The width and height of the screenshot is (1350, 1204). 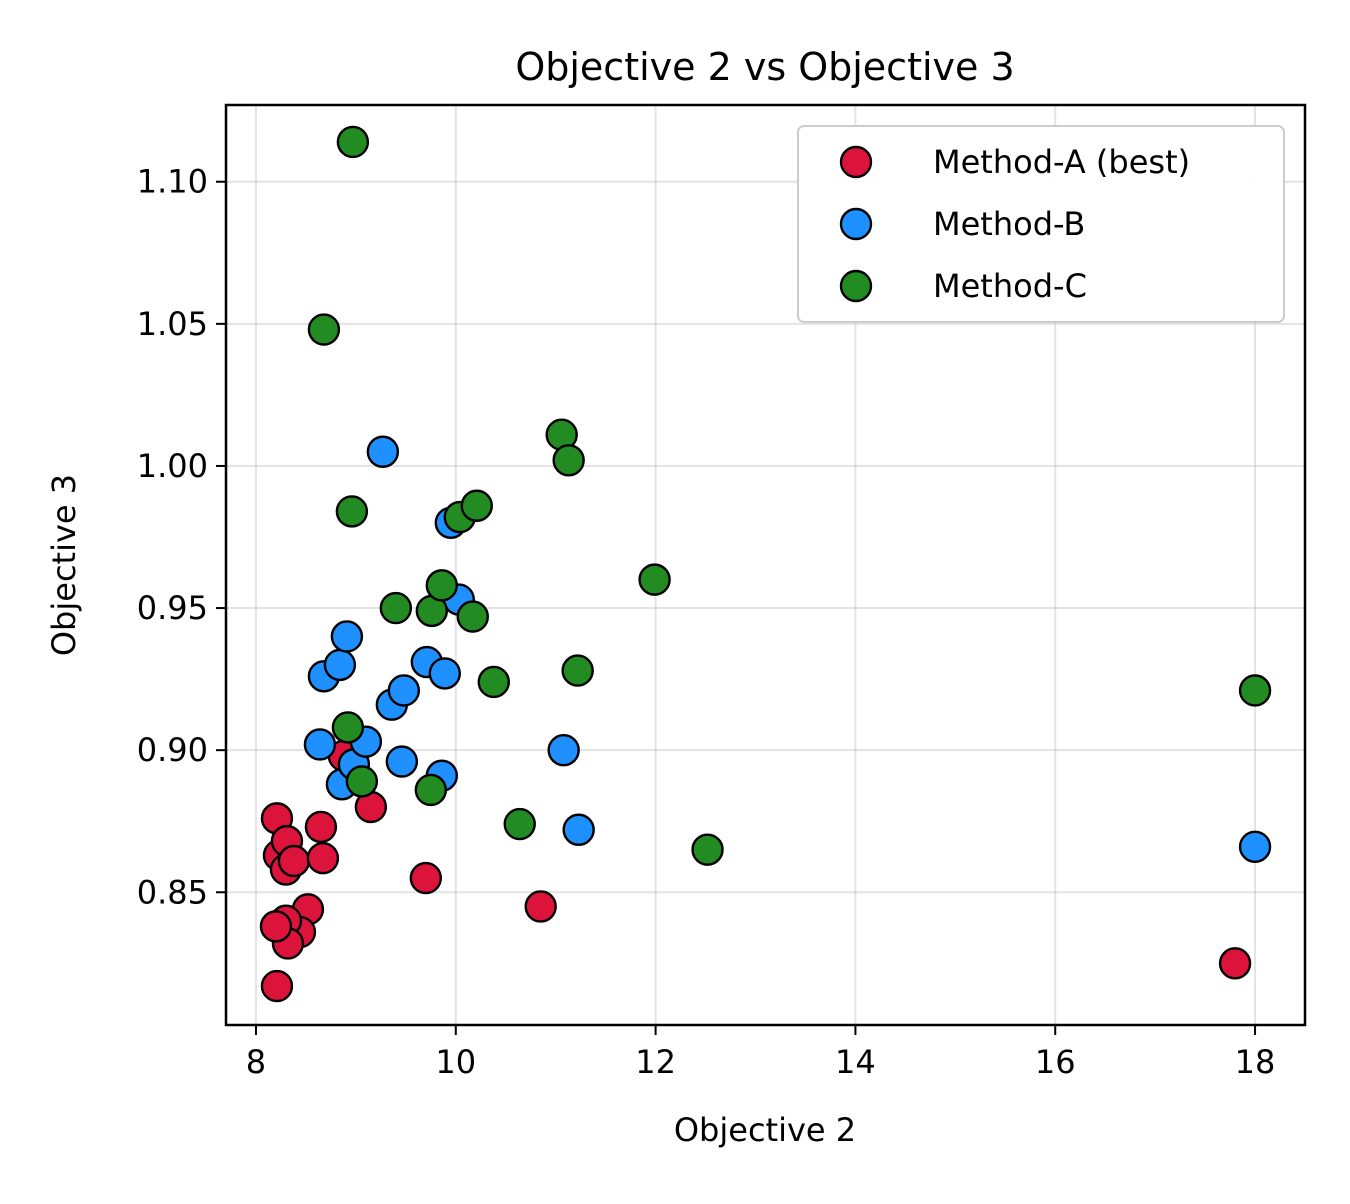 I want to click on x-tick-label: 12, so click(x=655, y=1062).